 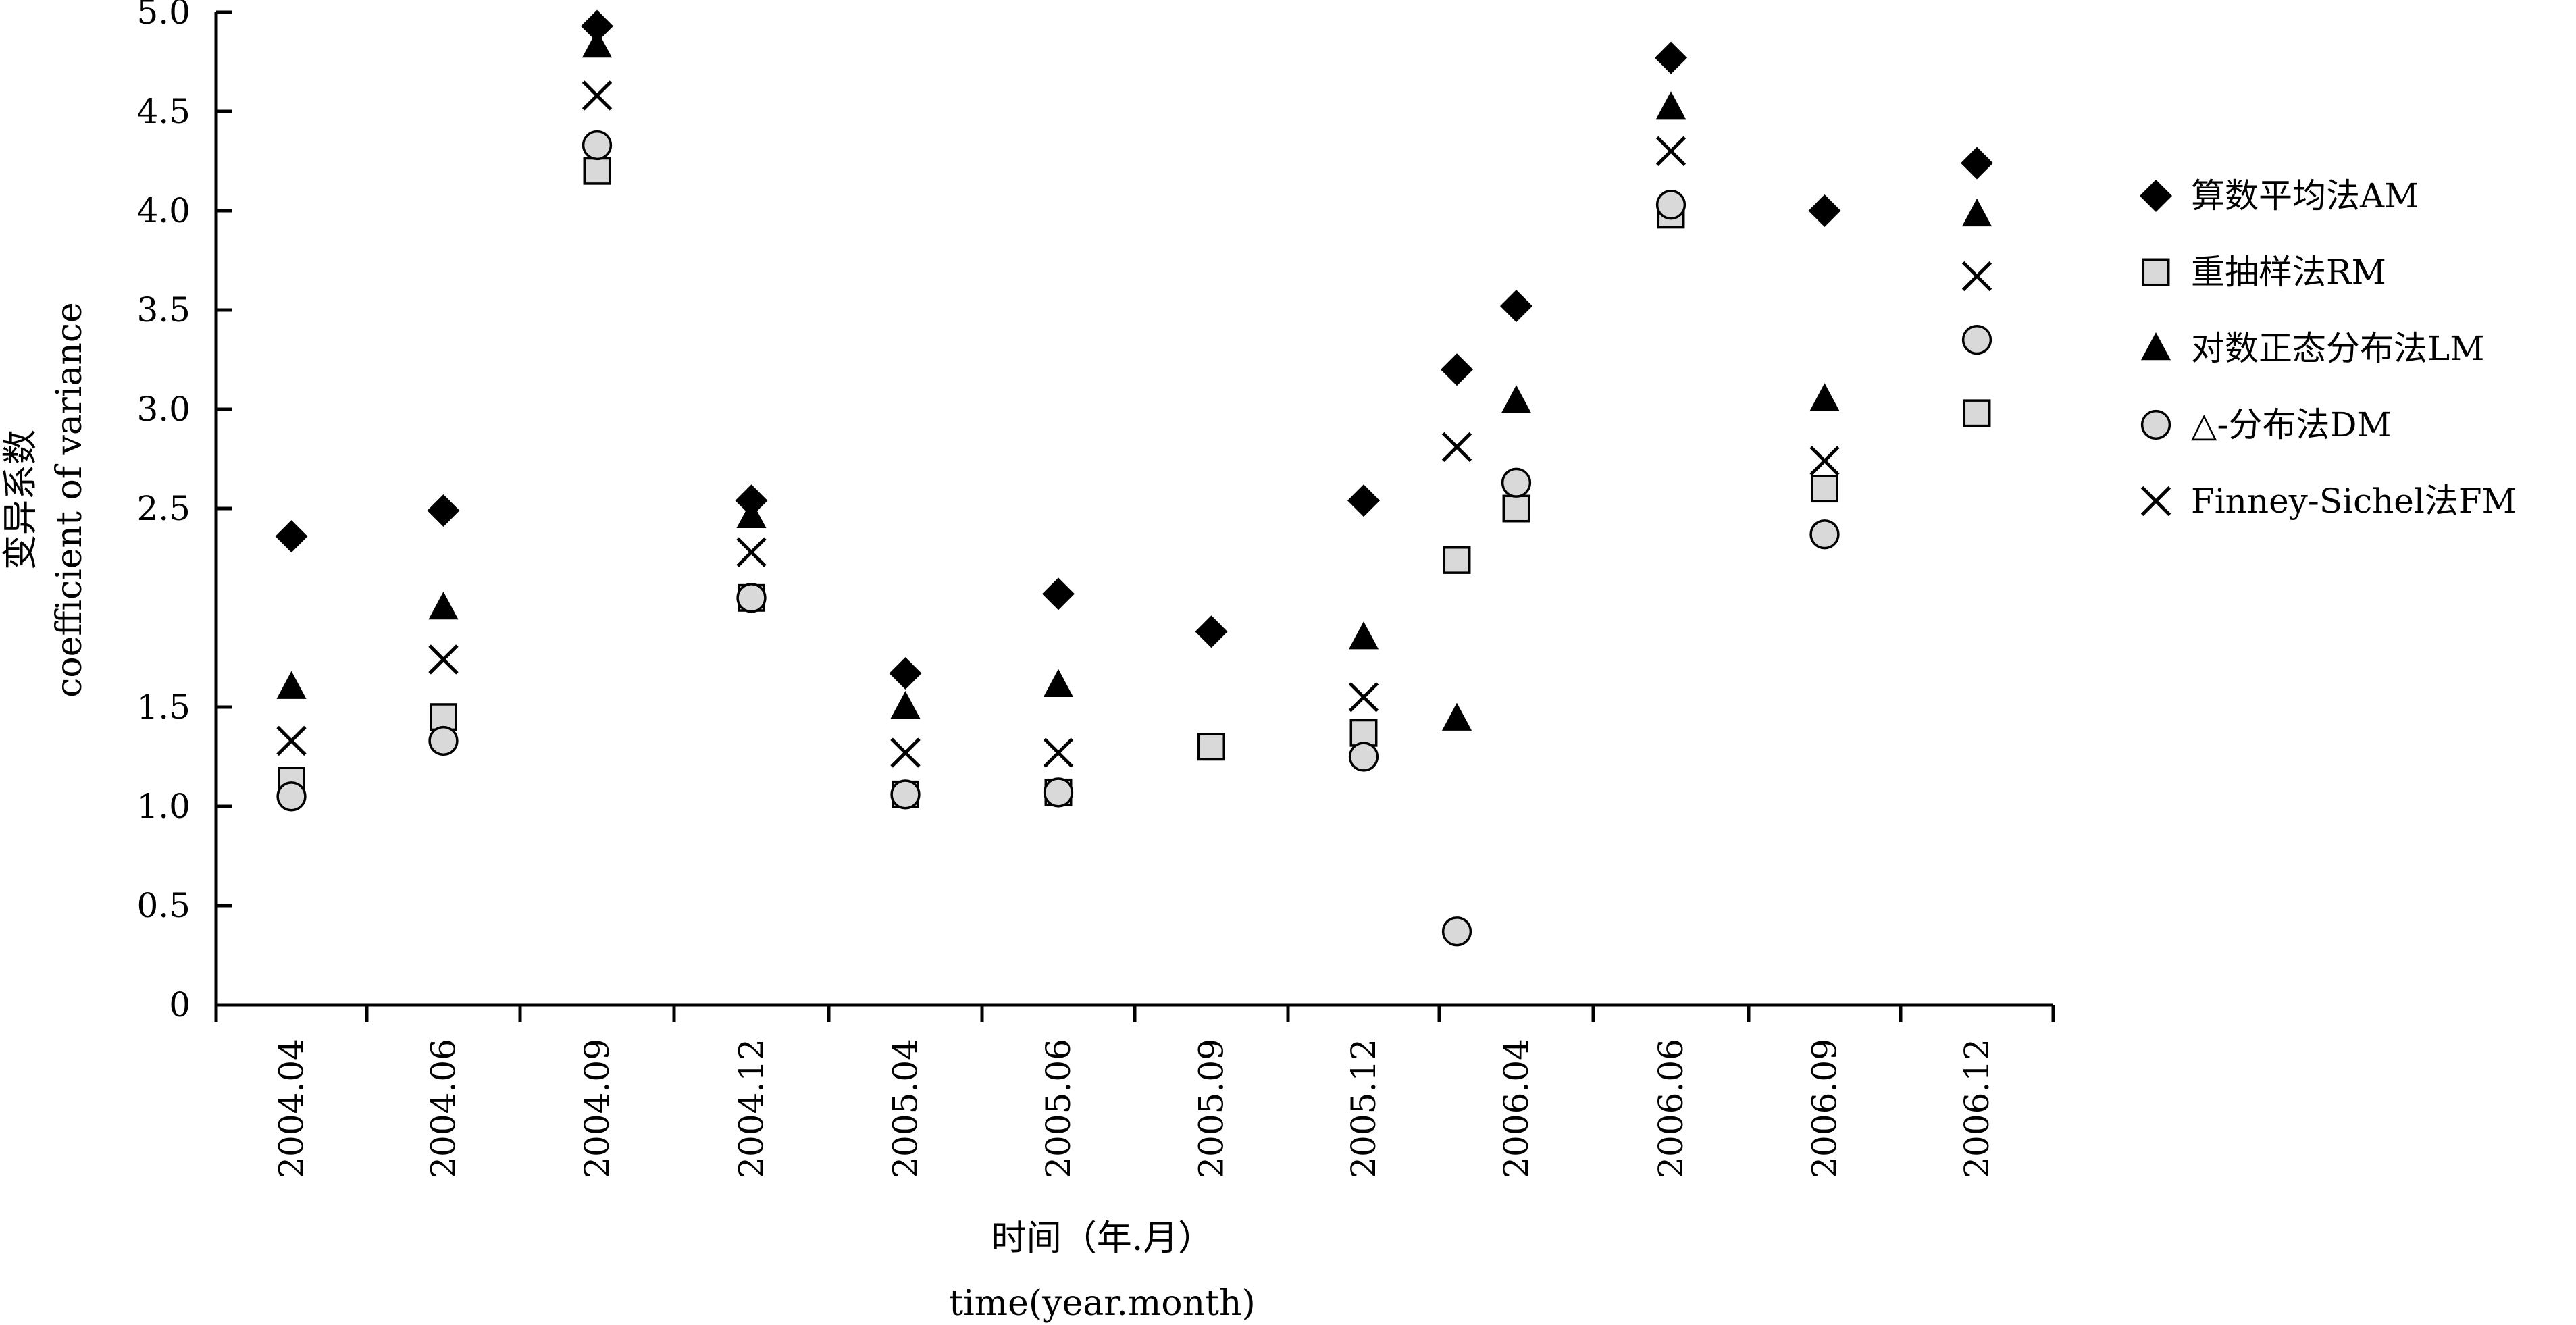 What do you see at coordinates (1211, 1108) in the screenshot?
I see `x-tick-label: 2005.09` at bounding box center [1211, 1108].